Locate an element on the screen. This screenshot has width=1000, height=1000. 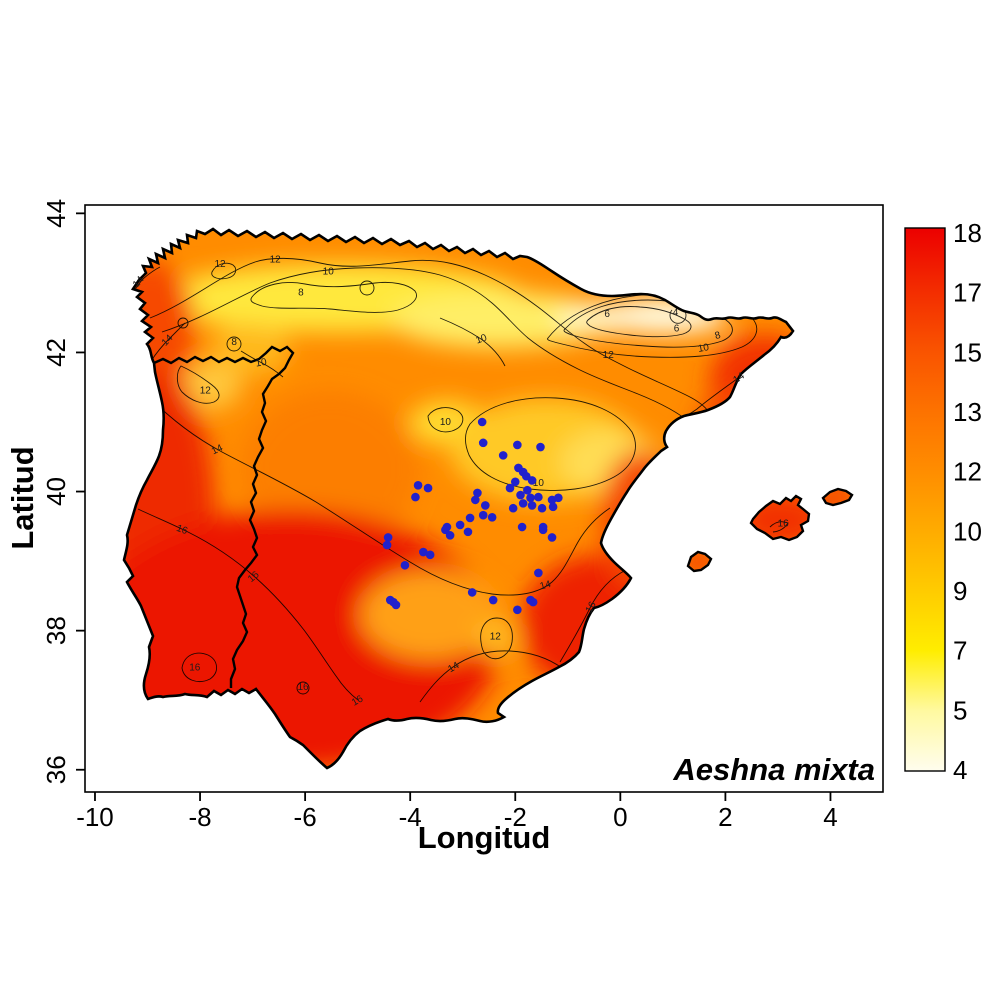
colorbar-tick-label: 13 is located at coordinates (967, 412).